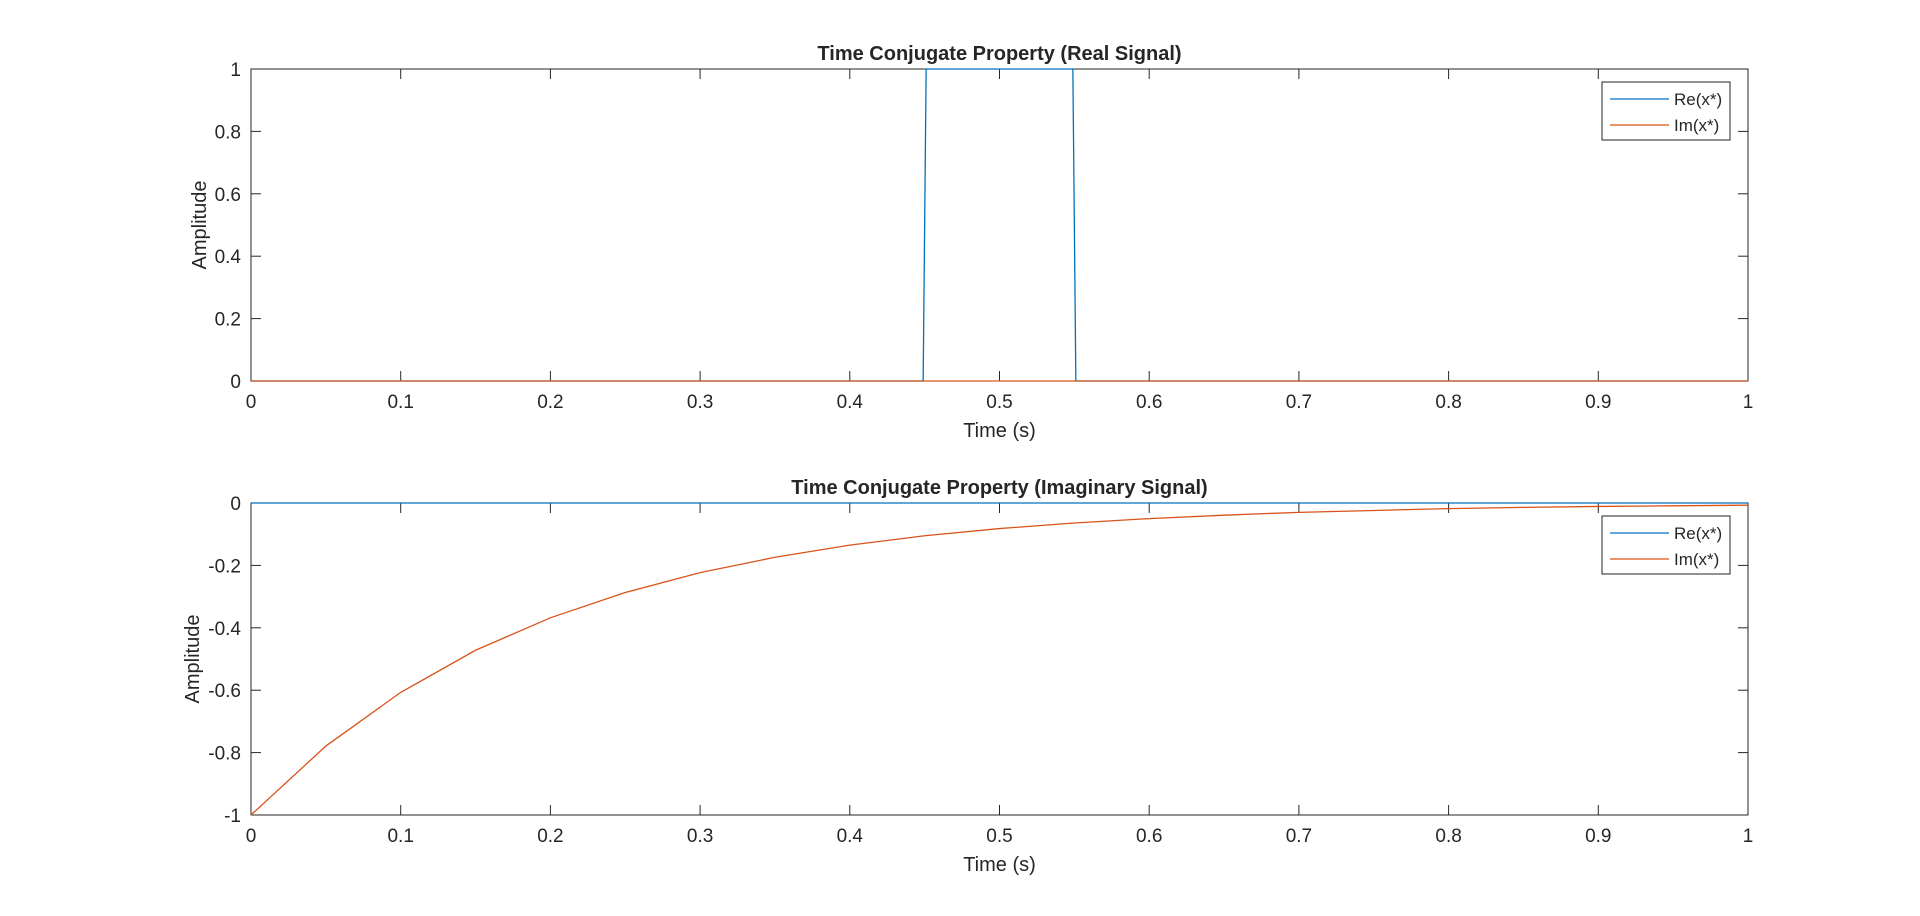  What do you see at coordinates (224, 691) in the screenshot?
I see `chart-2-ytick-label: -0.6` at bounding box center [224, 691].